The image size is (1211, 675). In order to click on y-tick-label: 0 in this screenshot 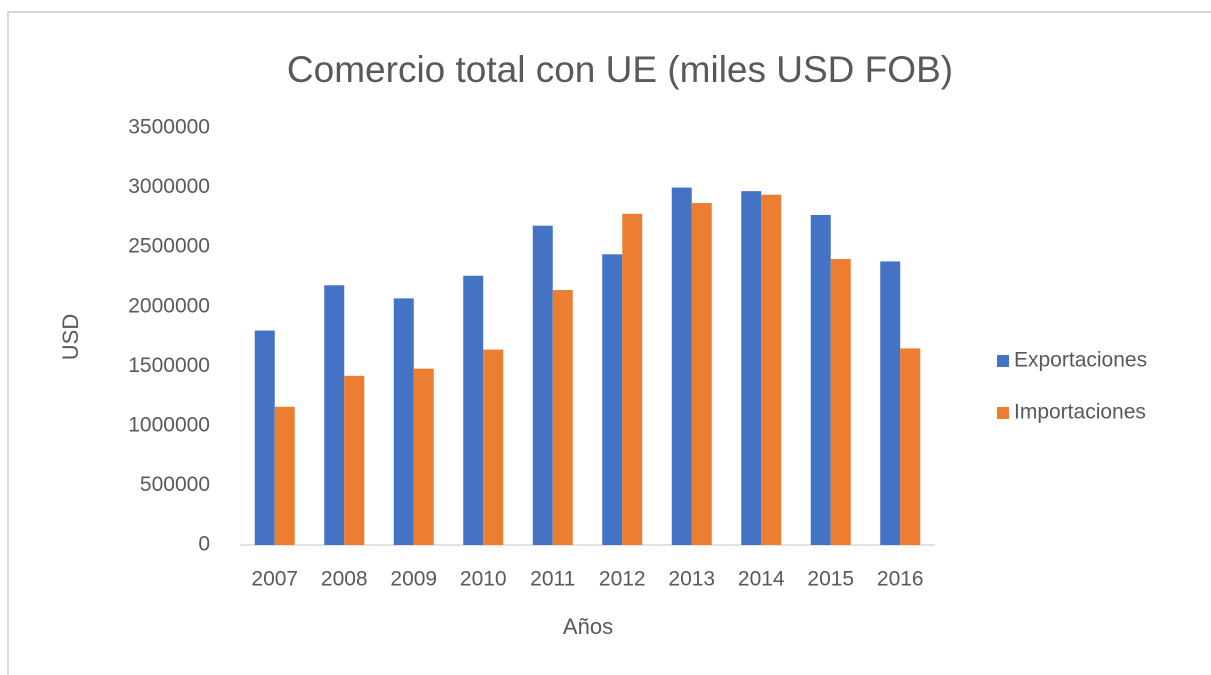, I will do `click(204, 544)`.